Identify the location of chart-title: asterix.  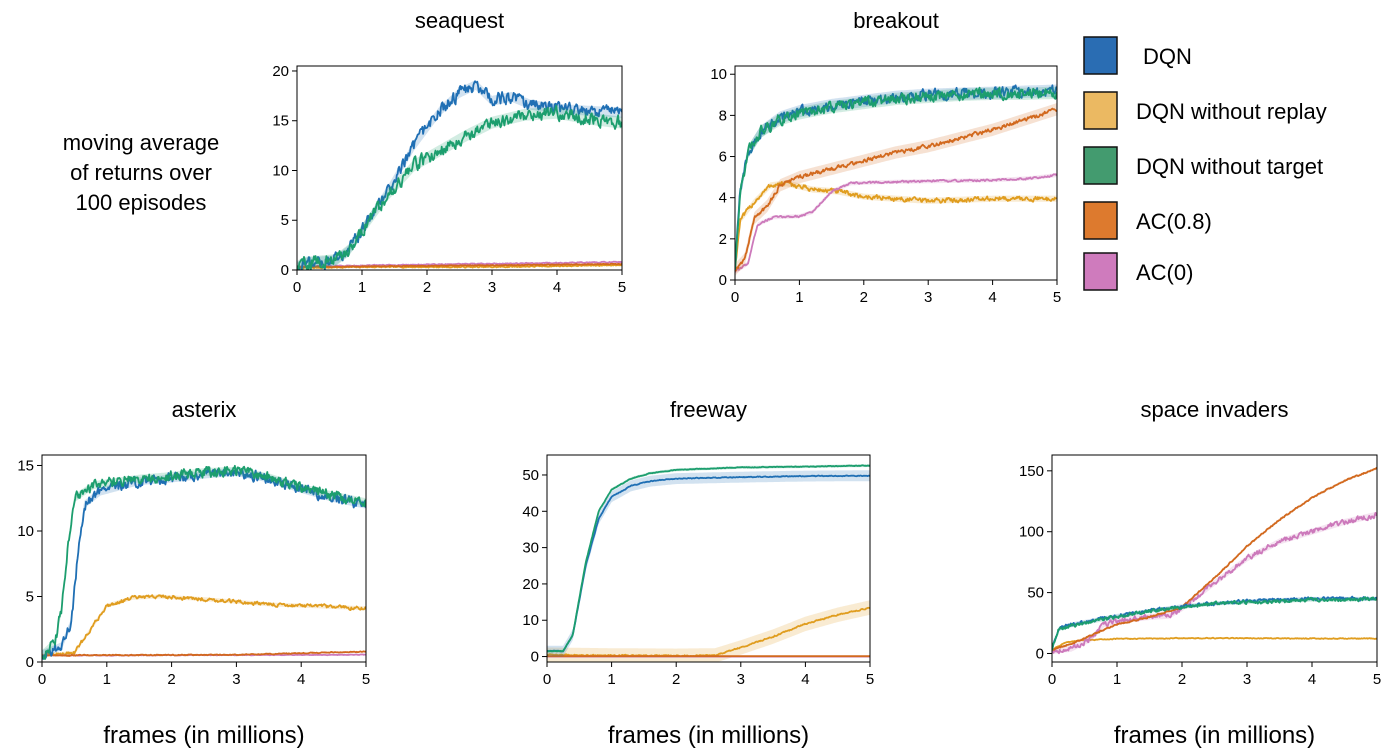
(204, 409).